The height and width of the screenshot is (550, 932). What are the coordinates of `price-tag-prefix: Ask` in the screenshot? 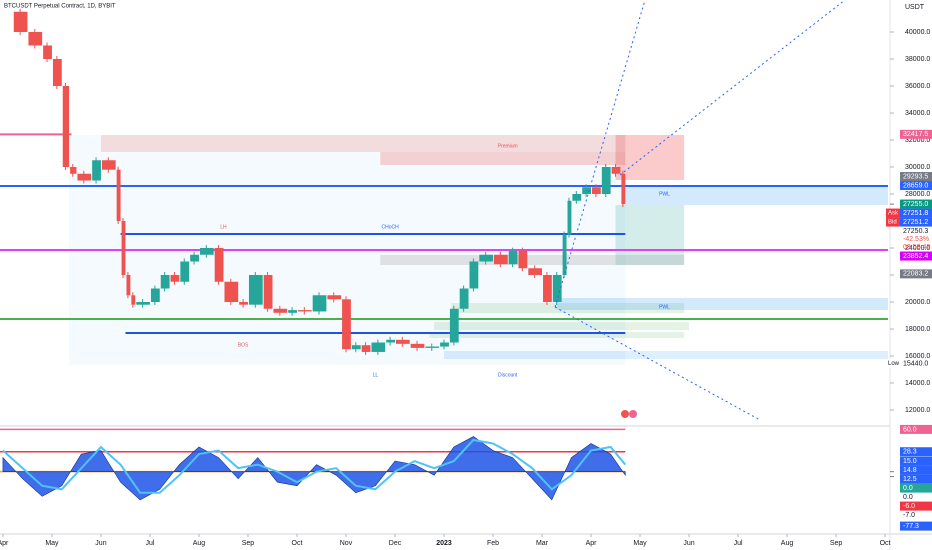 It's located at (893, 214).